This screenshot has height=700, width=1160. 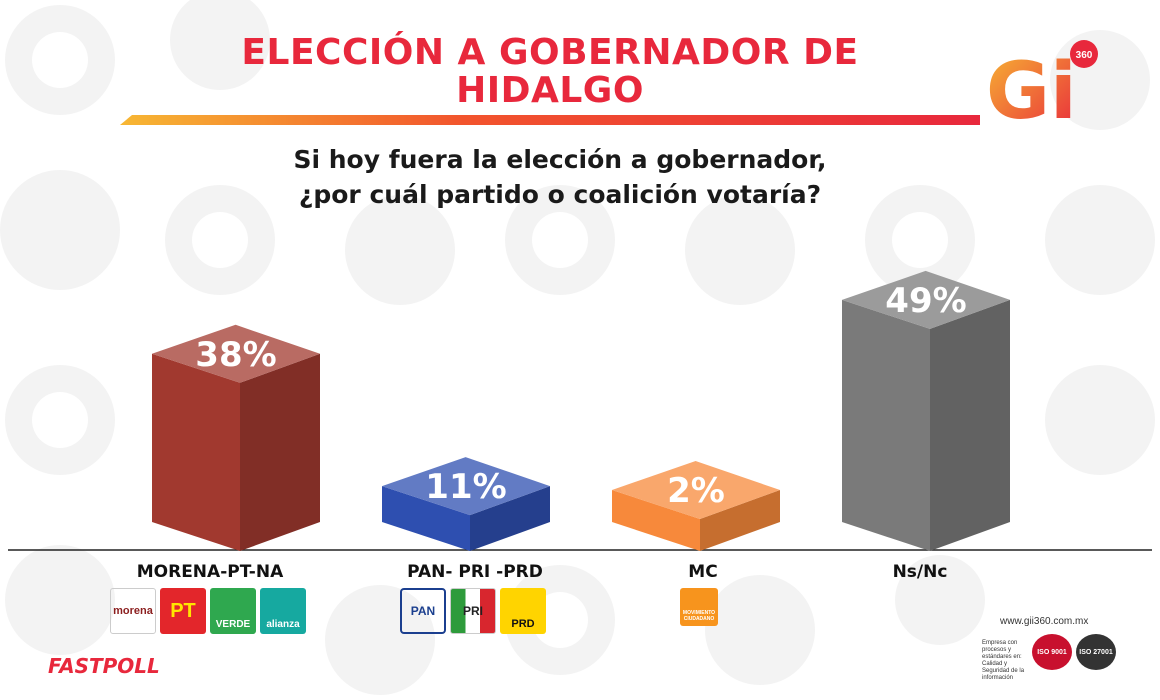 What do you see at coordinates (1031, 92) in the screenshot?
I see `logo-text: Gi` at bounding box center [1031, 92].